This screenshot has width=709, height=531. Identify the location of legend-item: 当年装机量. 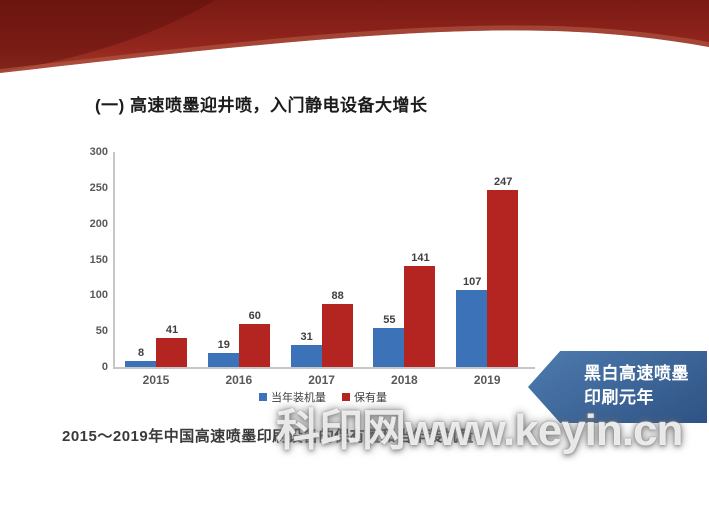
(292, 397).